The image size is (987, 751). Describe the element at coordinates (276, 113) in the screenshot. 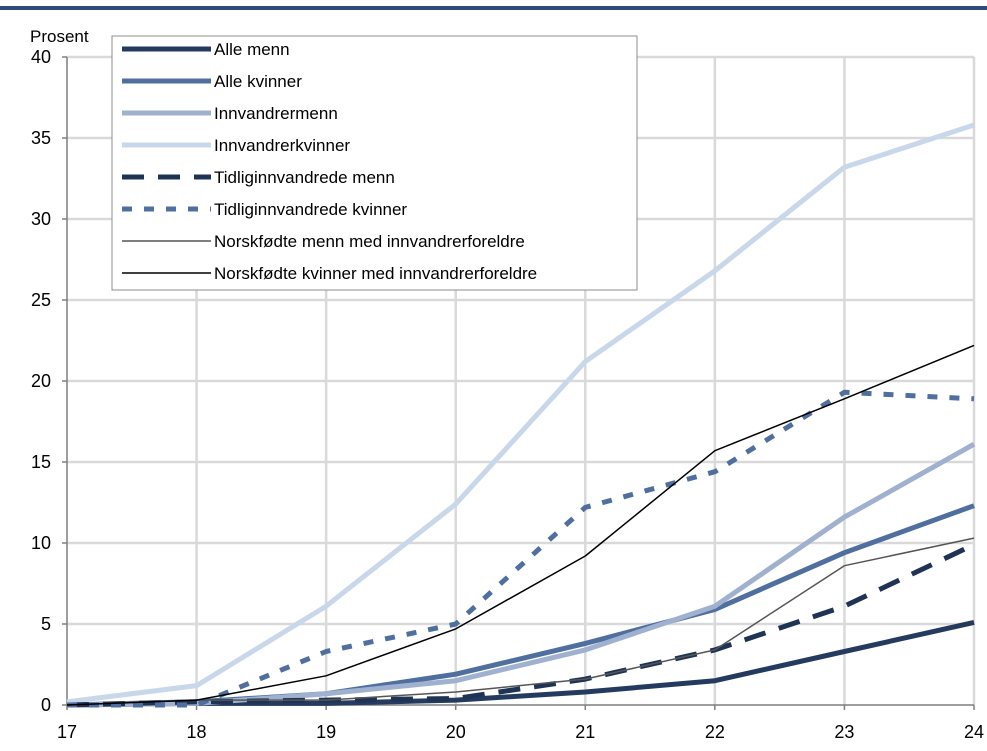

I see `legend-label: Innvandrermenn` at that location.